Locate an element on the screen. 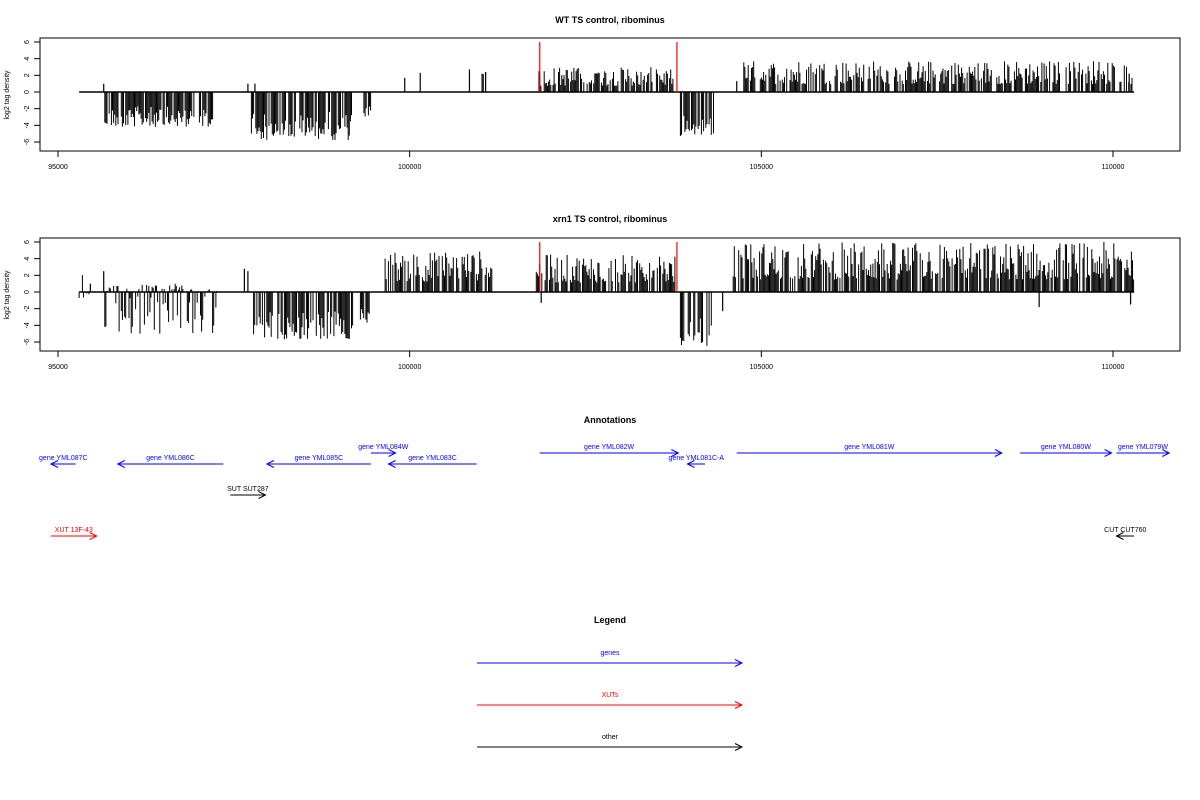 Image resolution: width=1200 pixels, height=800 pixels. annotation-feature-label: CUT CUT760 is located at coordinates (1125, 530).